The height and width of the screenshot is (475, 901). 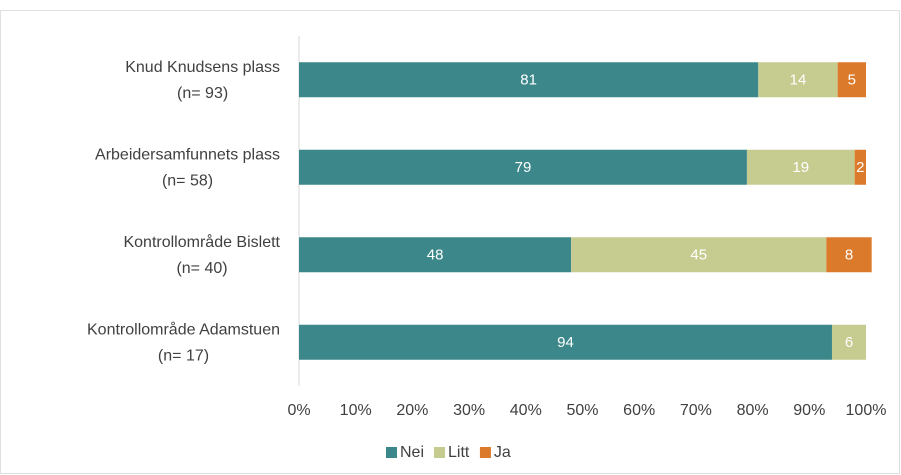 What do you see at coordinates (183, 329) in the screenshot?
I see `y-tick-label: Kontrollområde Adamstuen` at bounding box center [183, 329].